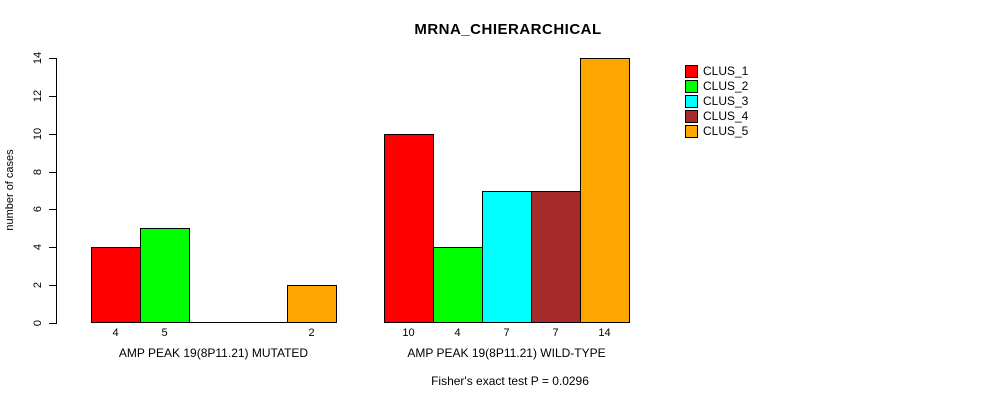 This screenshot has height=400, width=990. I want to click on y-axis-tick-label-text: 8, so click(38, 172).